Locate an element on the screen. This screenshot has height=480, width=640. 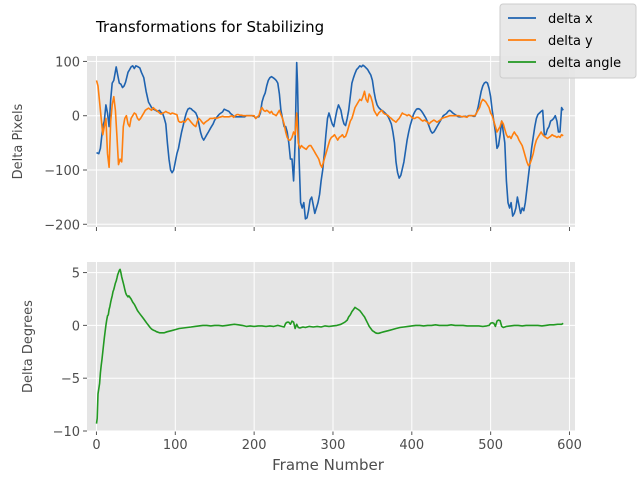
x-tick-label: 0 is located at coordinates (96, 445).